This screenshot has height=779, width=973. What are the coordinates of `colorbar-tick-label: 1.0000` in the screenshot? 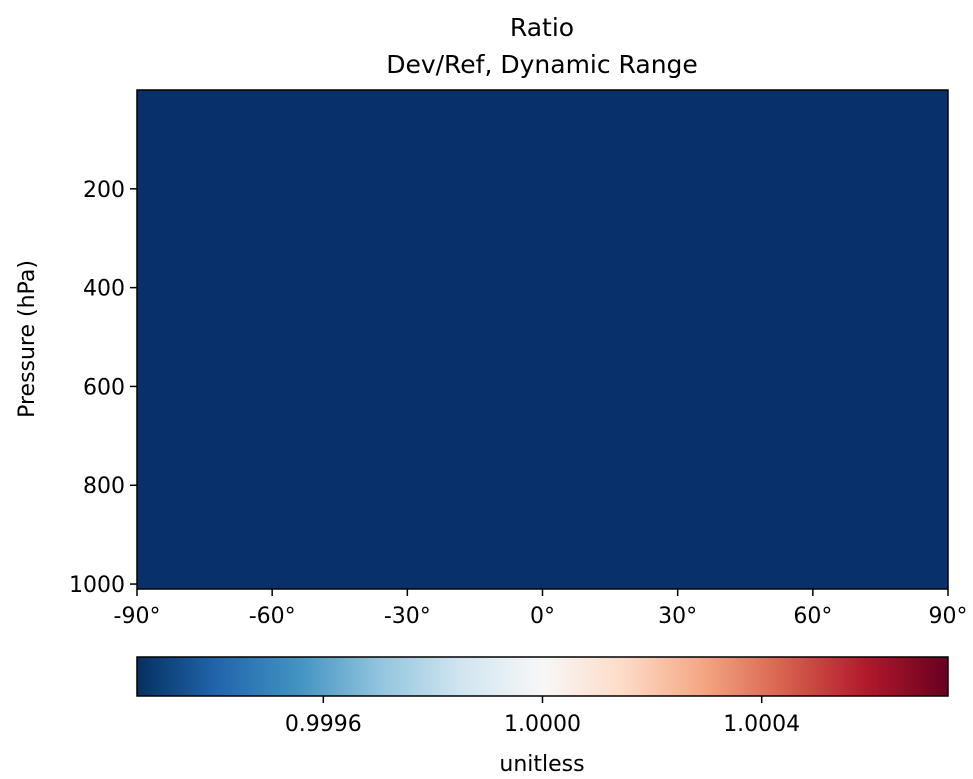 It's located at (542, 724).